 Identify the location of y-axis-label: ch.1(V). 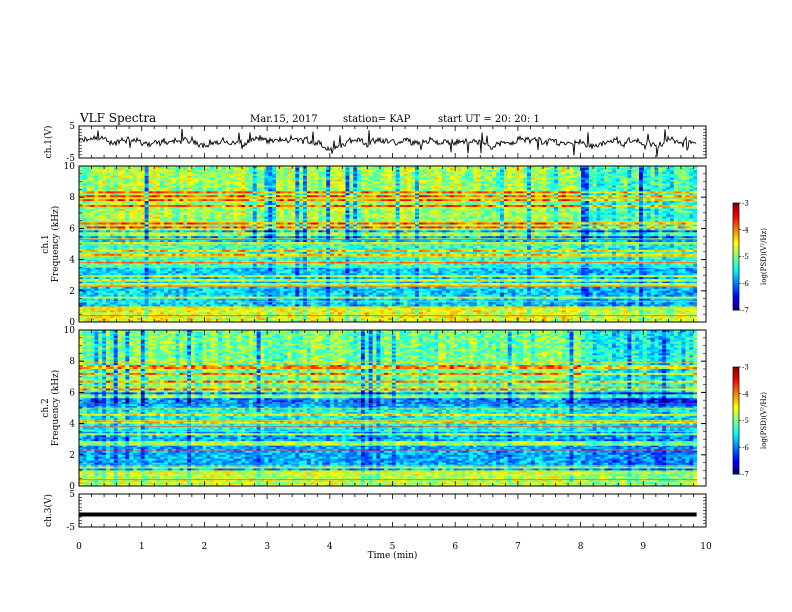
(48, 142).